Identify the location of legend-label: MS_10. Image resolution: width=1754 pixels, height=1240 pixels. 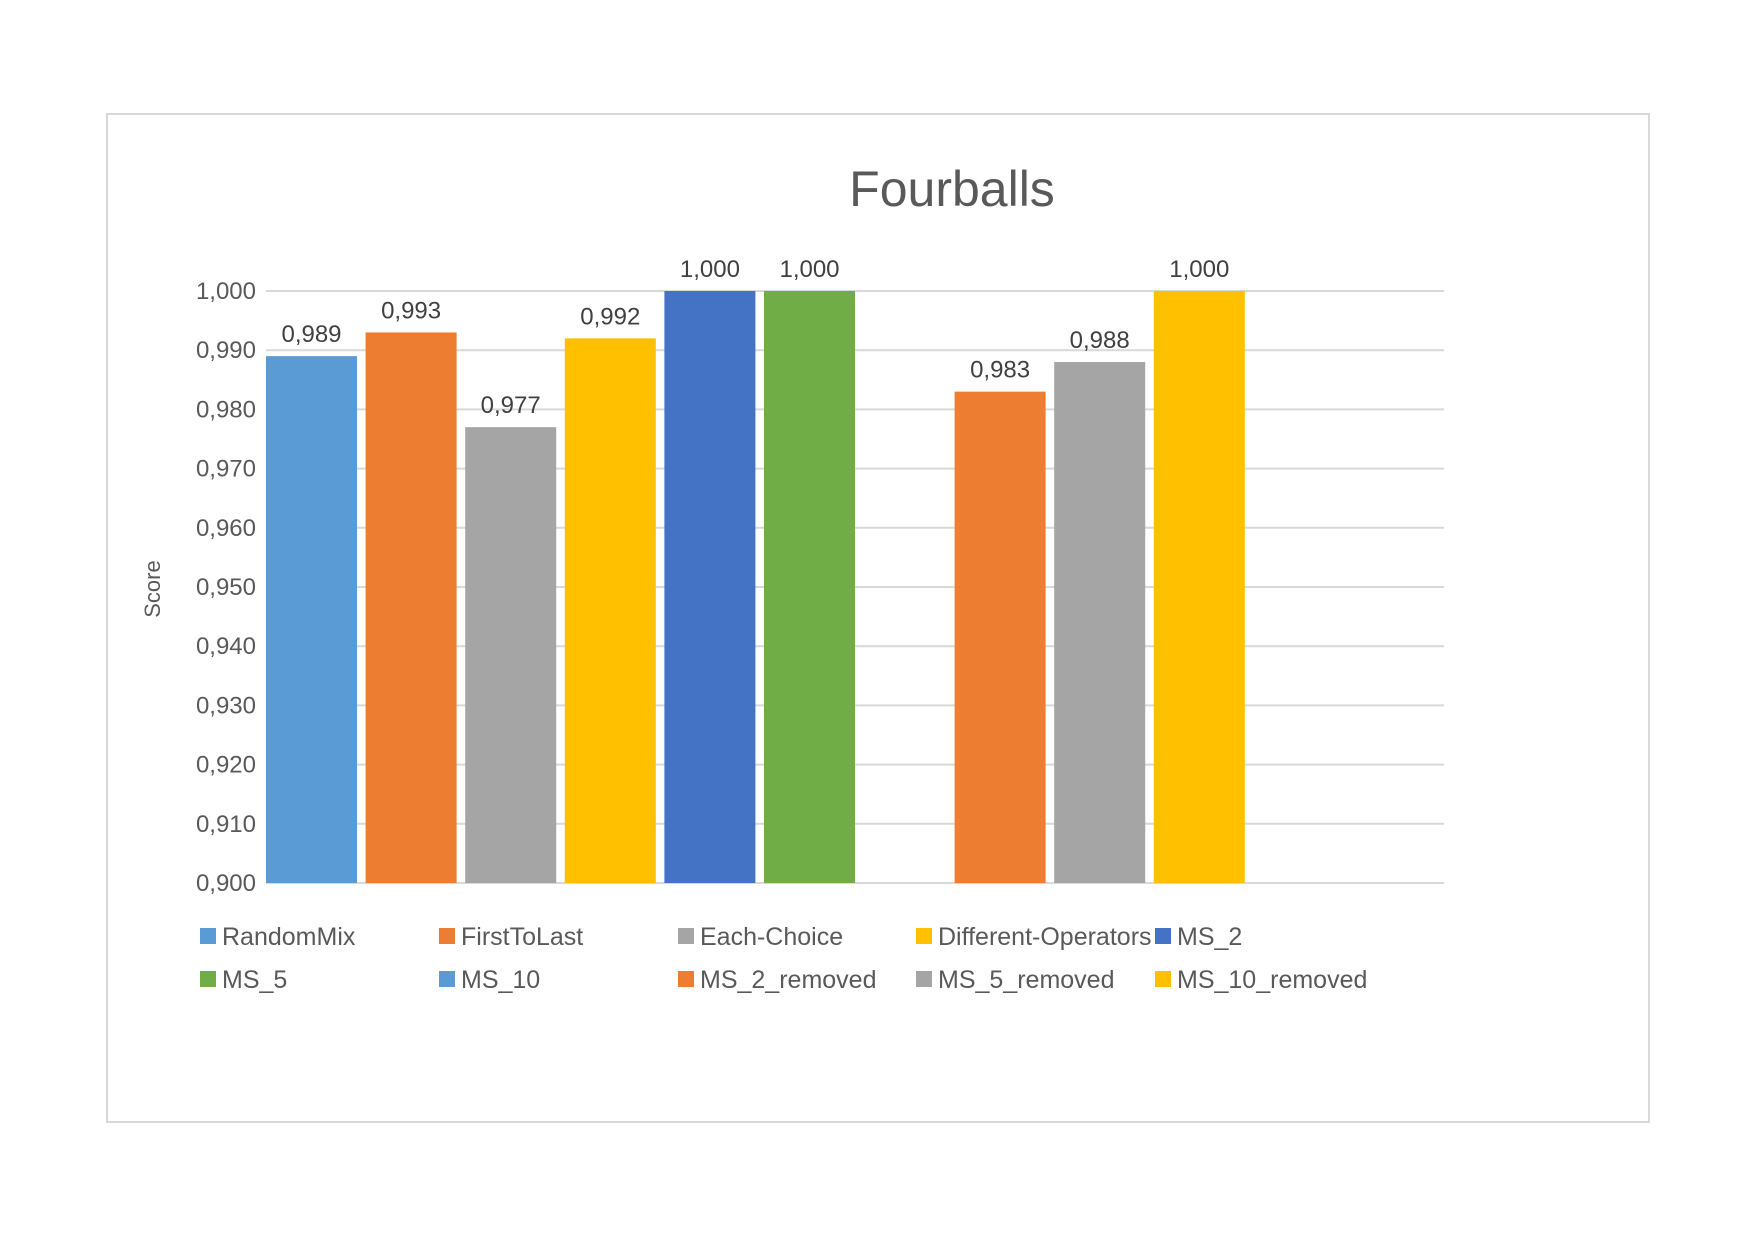
(500, 980).